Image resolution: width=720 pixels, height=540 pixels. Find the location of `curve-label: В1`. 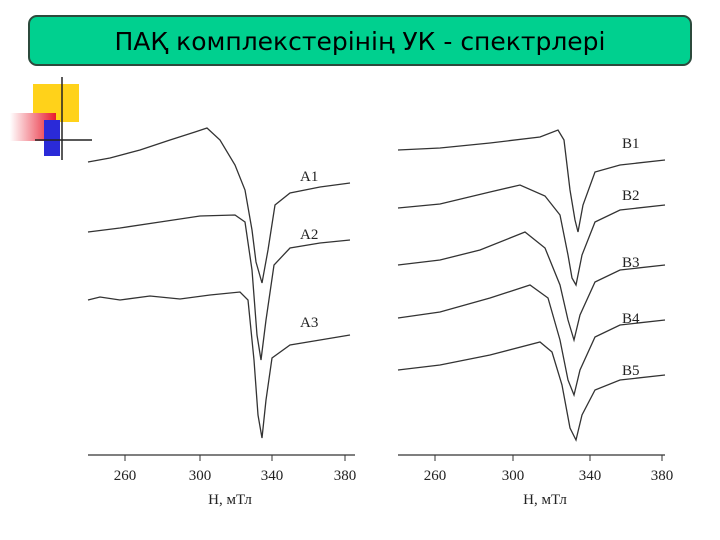

curve-label: В1 is located at coordinates (631, 144).